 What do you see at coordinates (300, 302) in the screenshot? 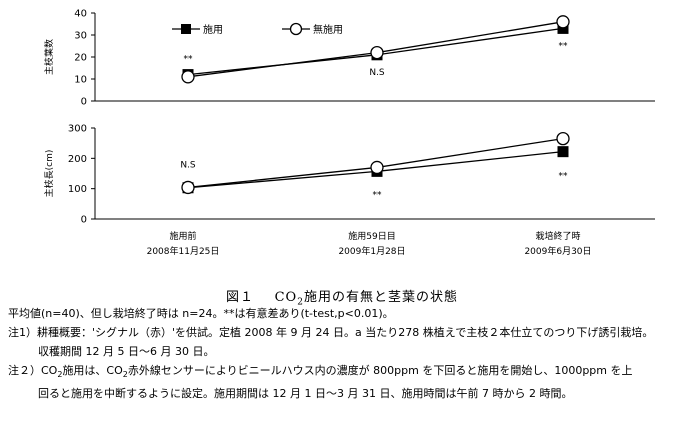
I see `figure-title-sub: 2` at bounding box center [300, 302].